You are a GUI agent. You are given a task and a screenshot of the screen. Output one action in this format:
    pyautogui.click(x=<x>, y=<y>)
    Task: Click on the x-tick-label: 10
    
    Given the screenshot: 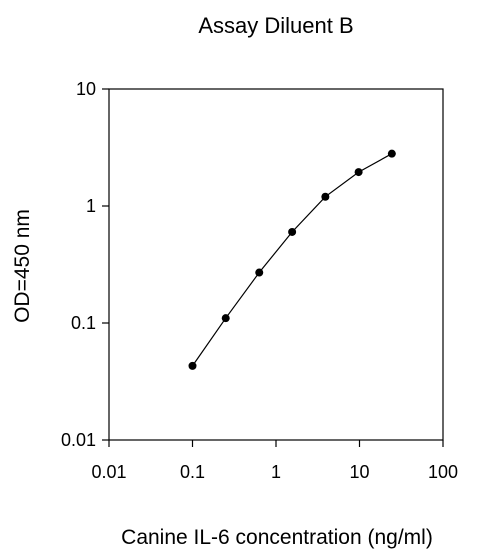 What is the action you would take?
    pyautogui.click(x=359, y=472)
    